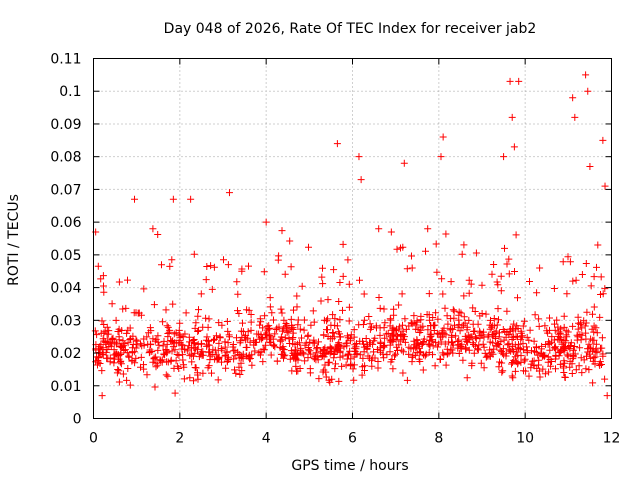 Image resolution: width=640 pixels, height=480 pixels. Describe the element at coordinates (65, 158) in the screenshot. I see `y-tick-label: 0.08` at that location.